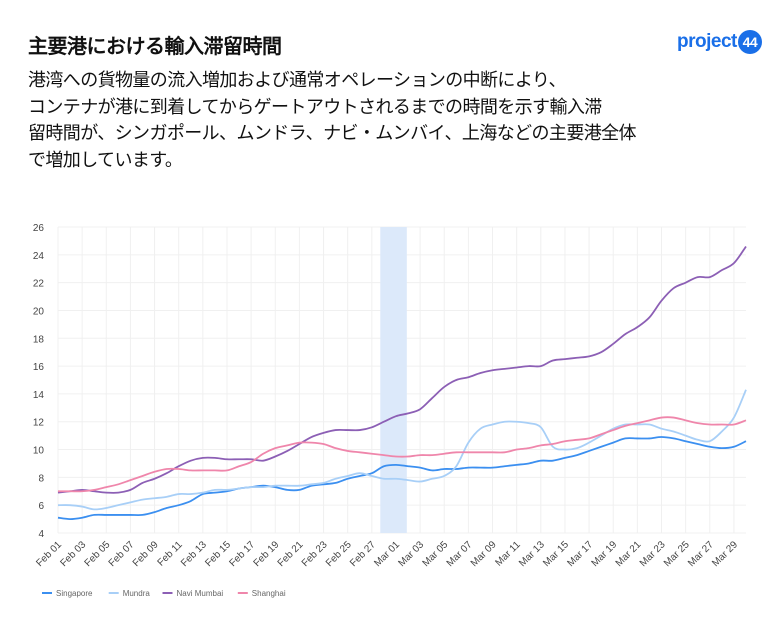 The image size is (780, 637). I want to click on x-tick-label: Mar 19, so click(605, 554).